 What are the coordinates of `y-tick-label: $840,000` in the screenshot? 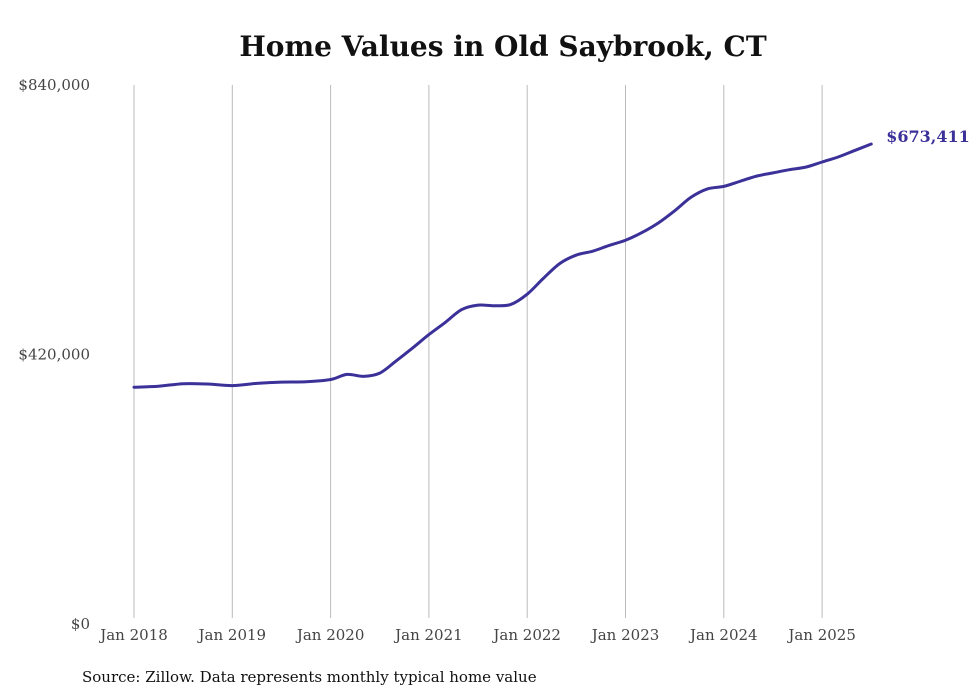 It's located at (54, 85).